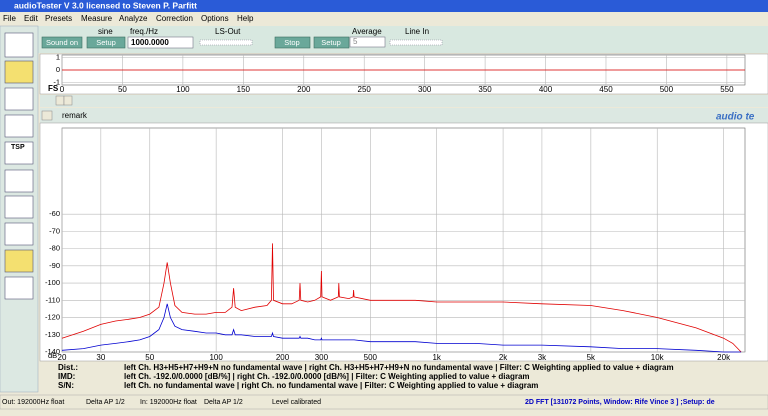 This screenshot has height=416, width=768. I want to click on y-tick-label: -80, so click(54, 248).